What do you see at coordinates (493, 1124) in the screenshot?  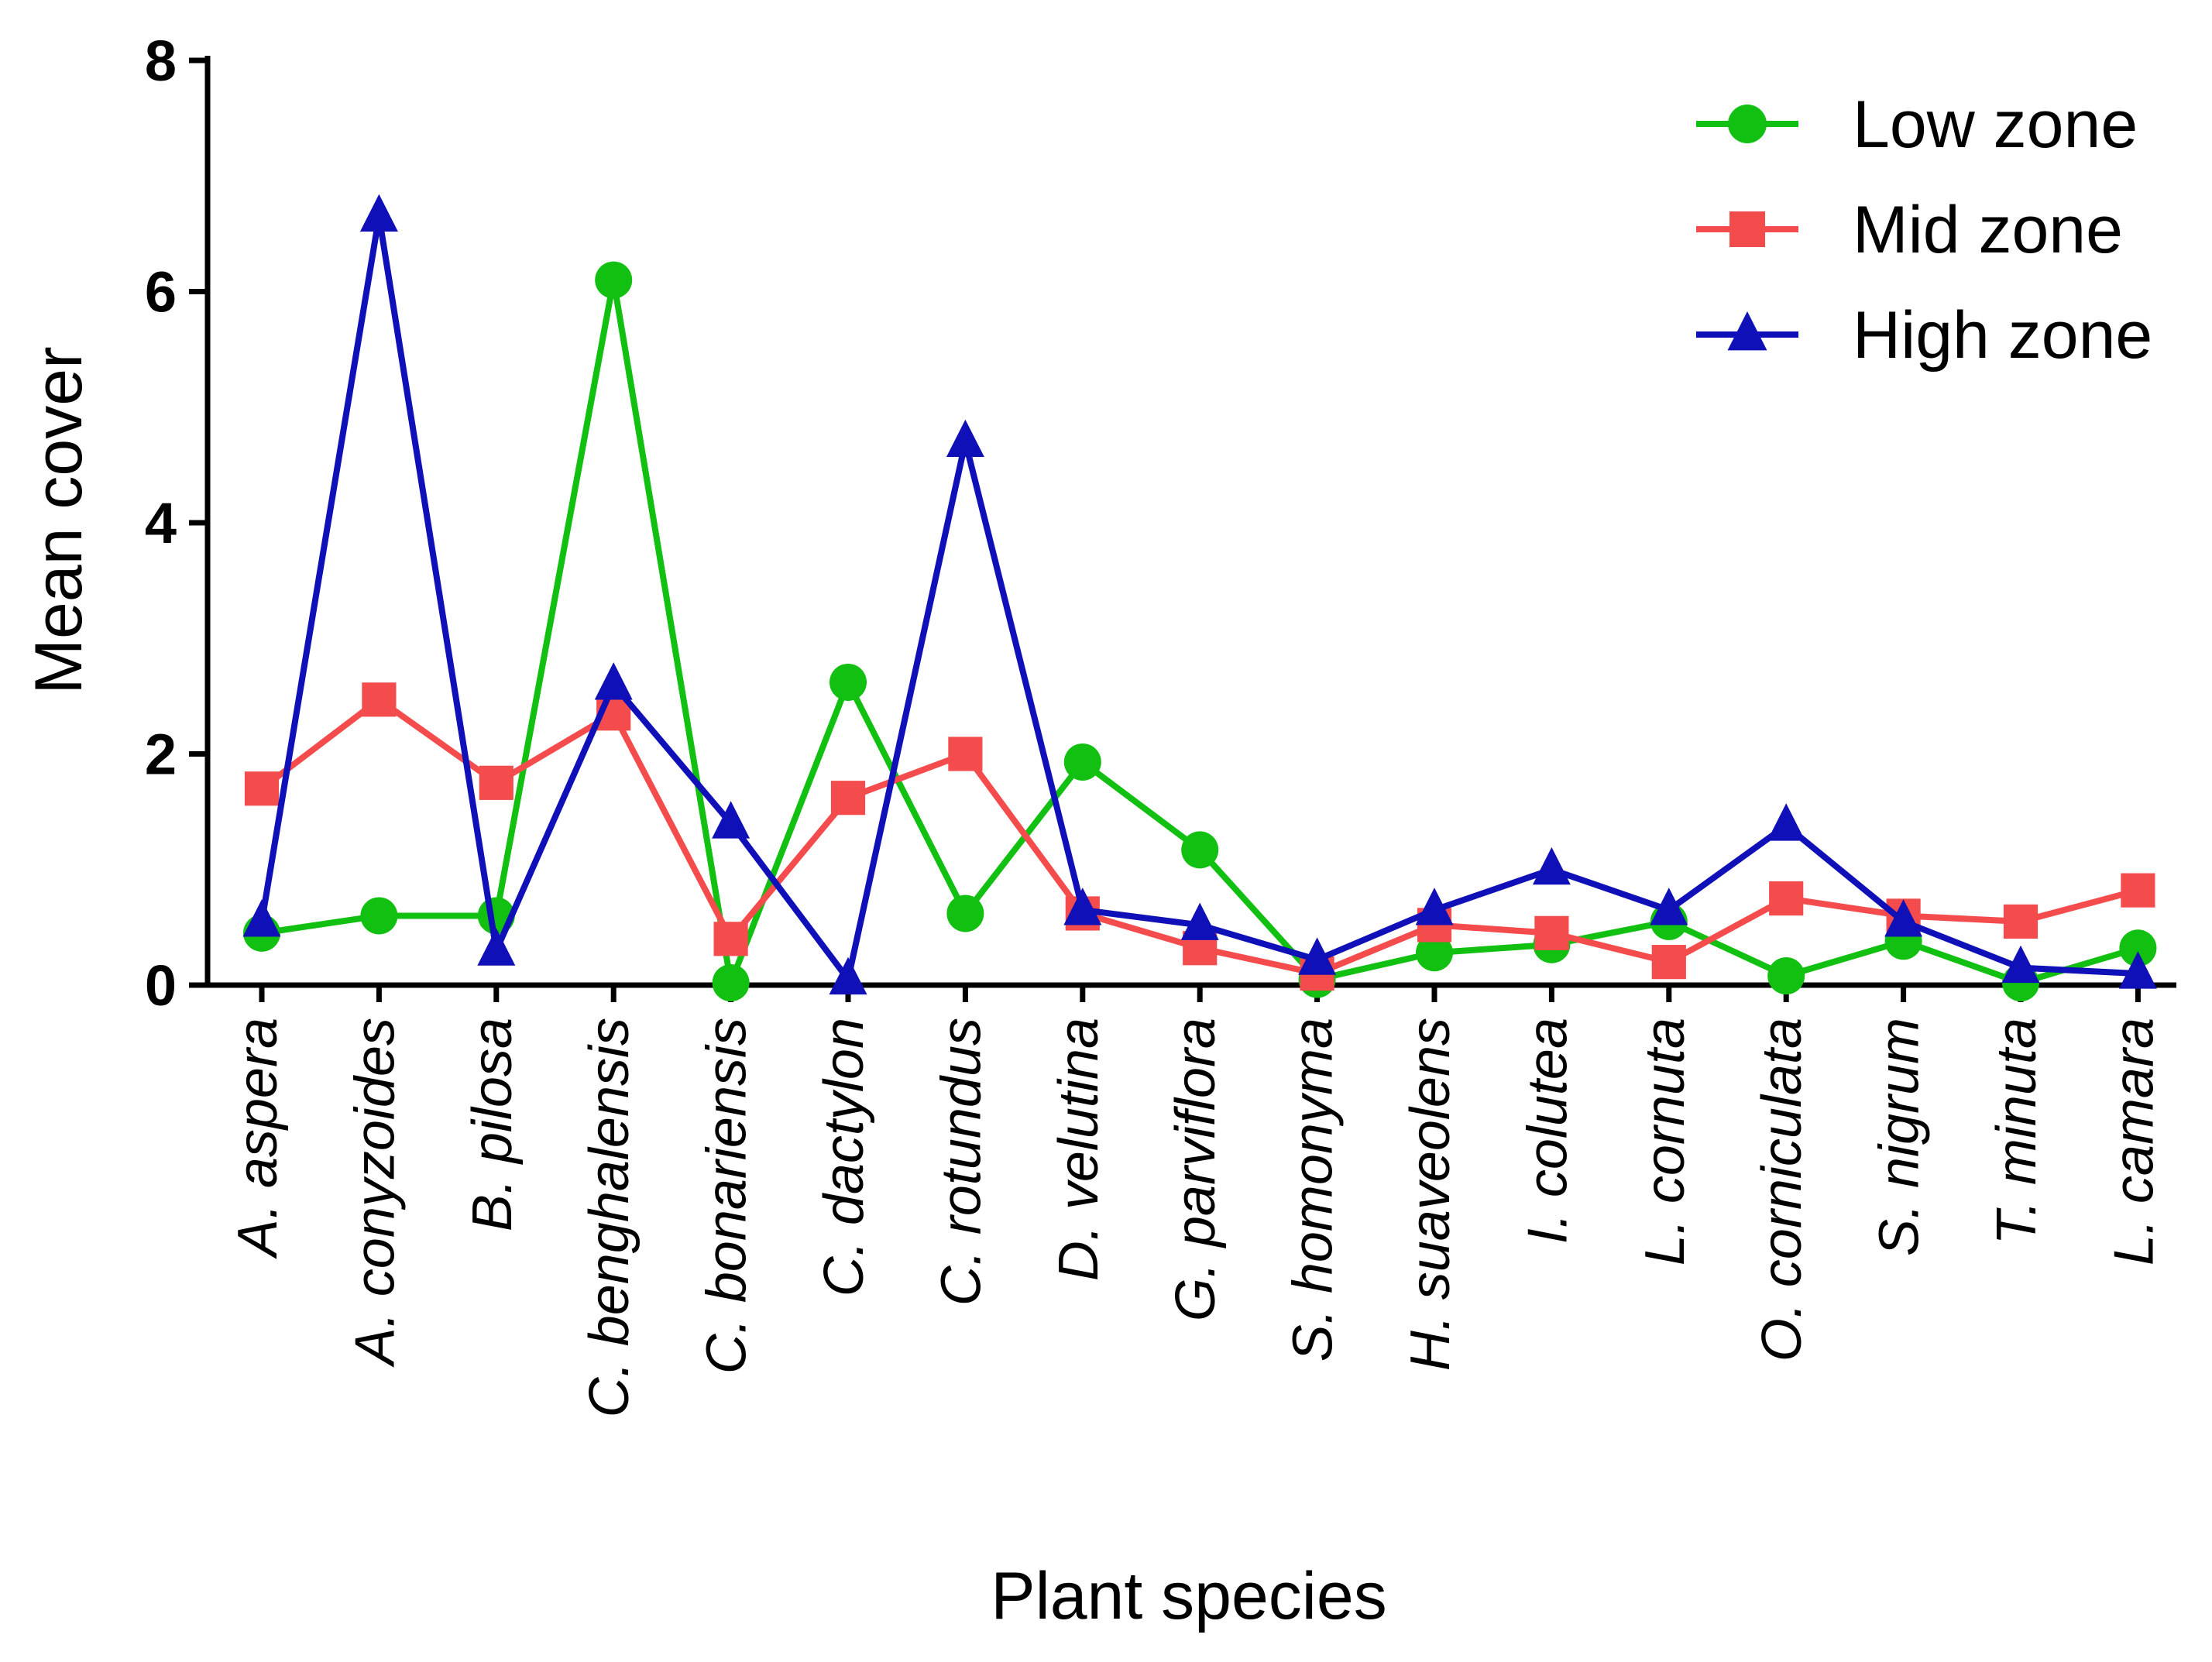 I see `x-tick-label: B. pilosa` at bounding box center [493, 1124].